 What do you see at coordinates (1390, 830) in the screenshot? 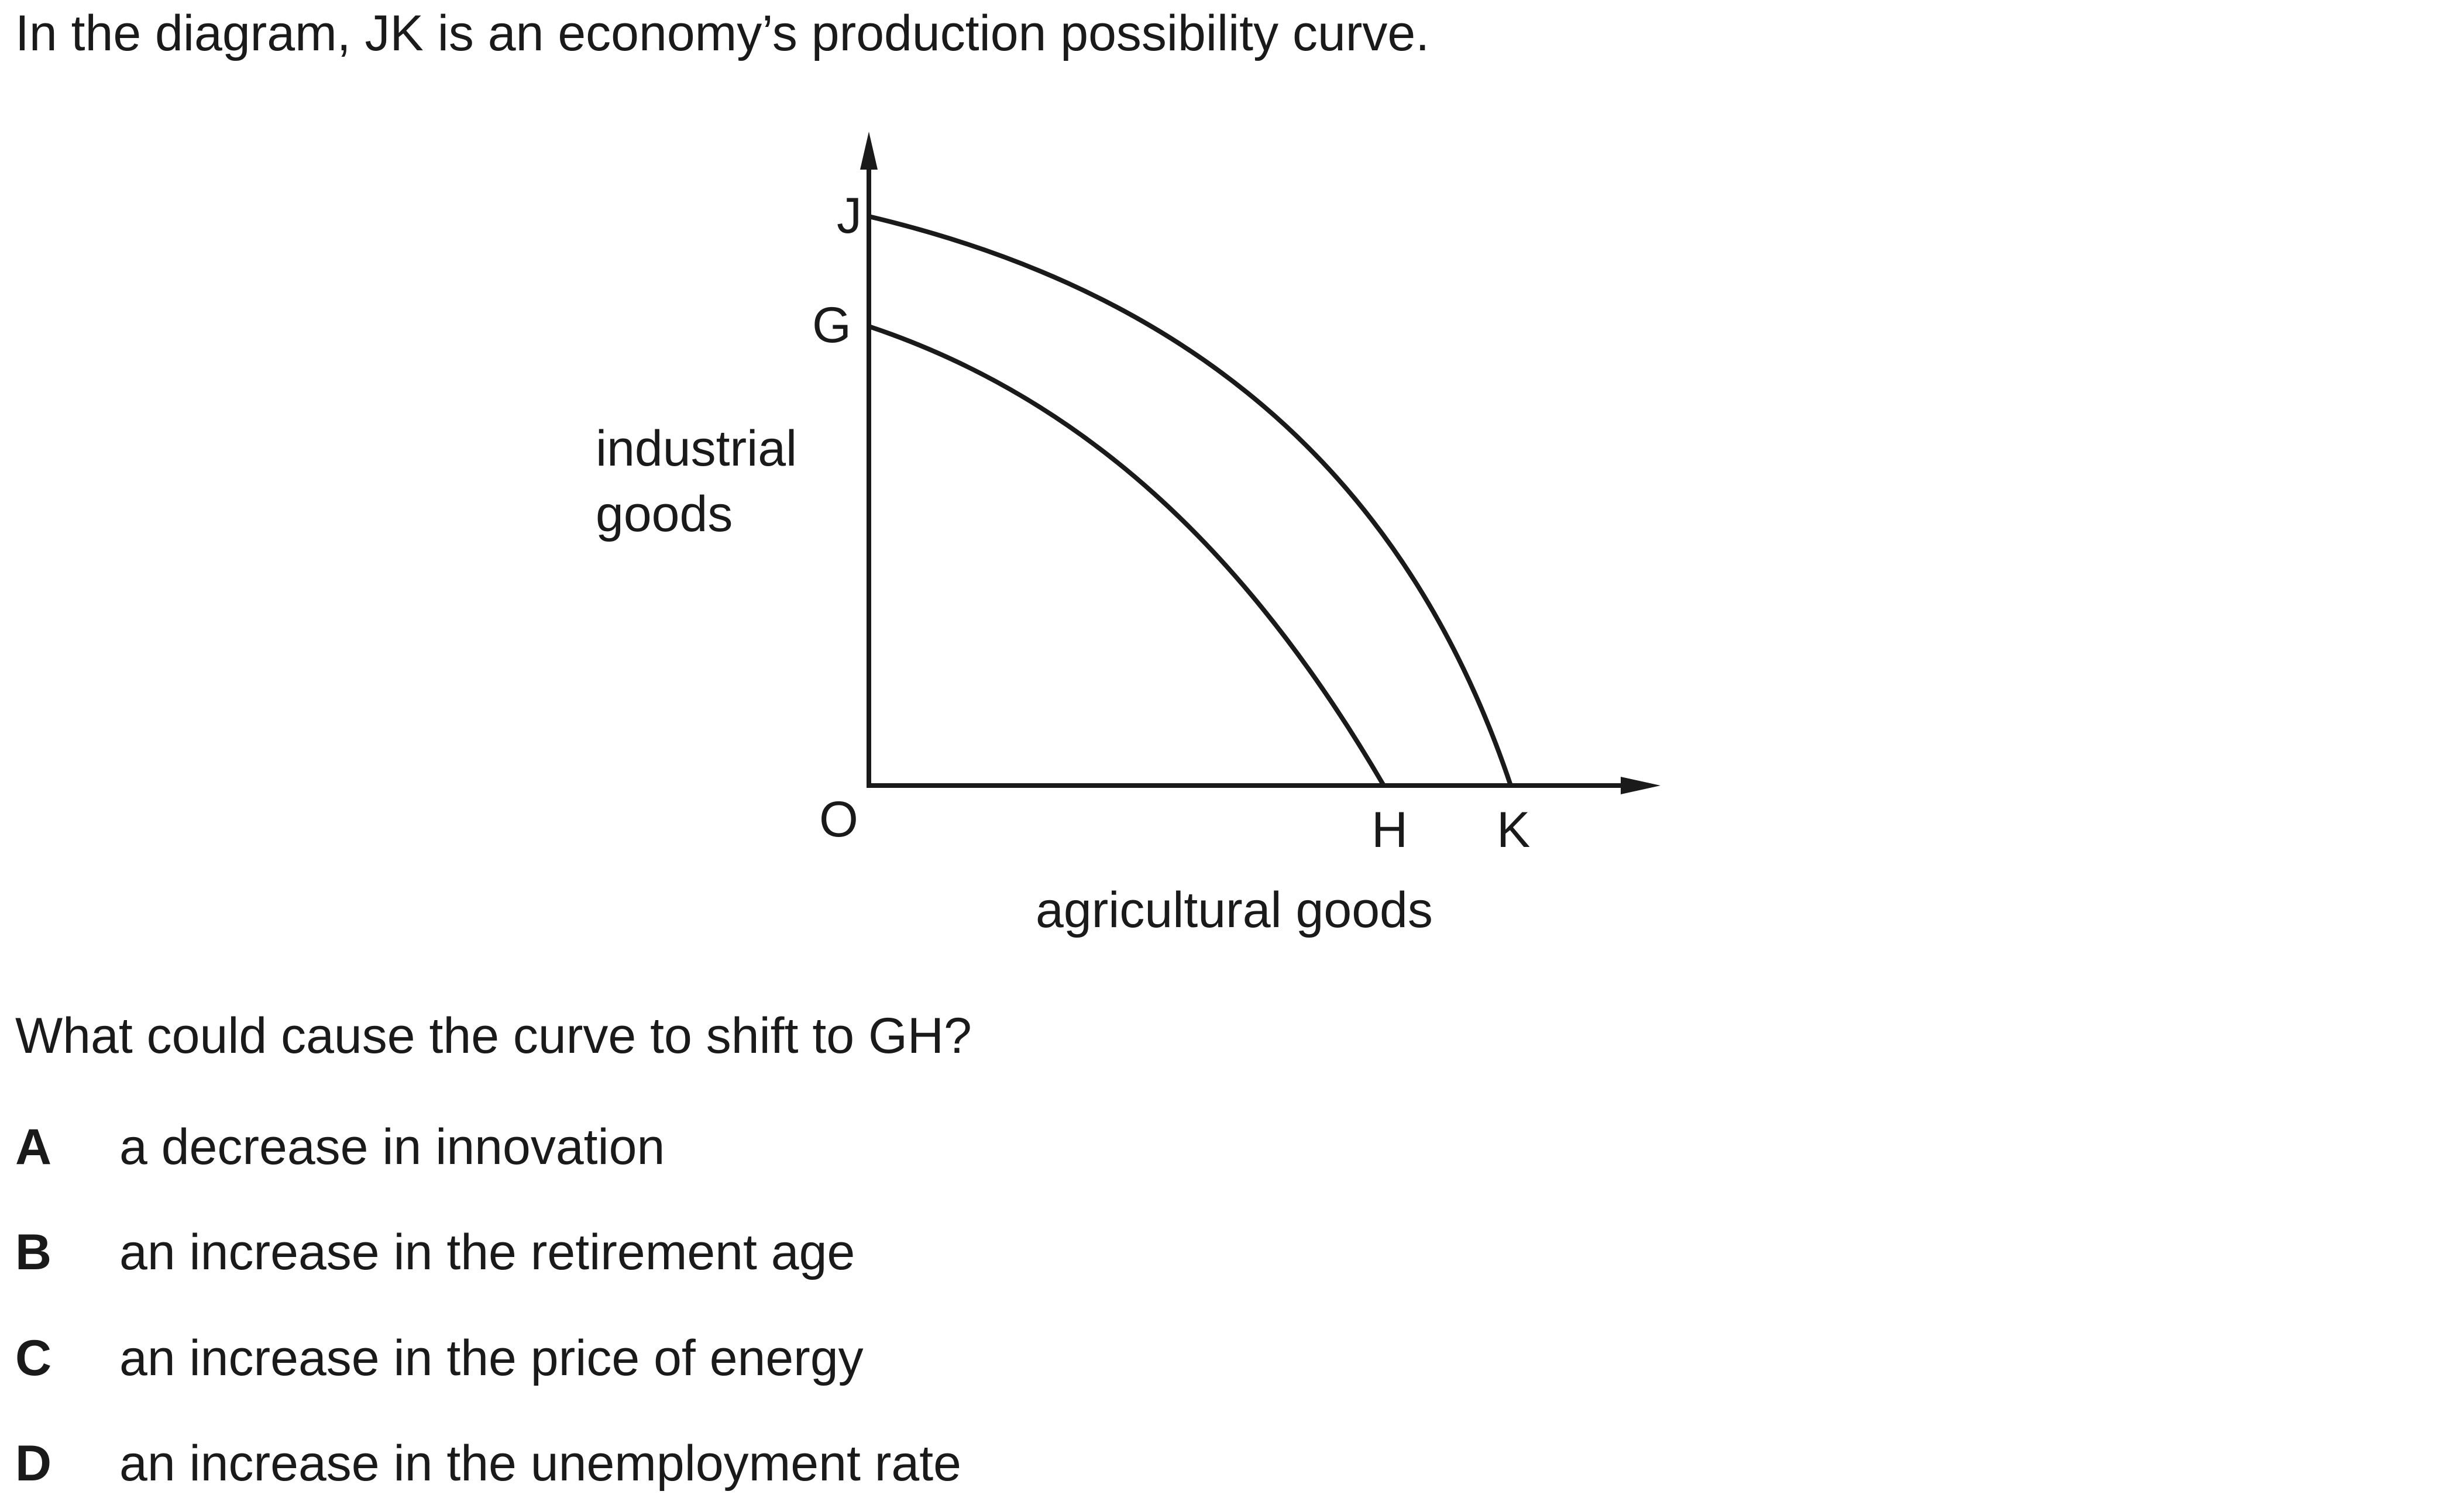
I see `label-h: H` at bounding box center [1390, 830].